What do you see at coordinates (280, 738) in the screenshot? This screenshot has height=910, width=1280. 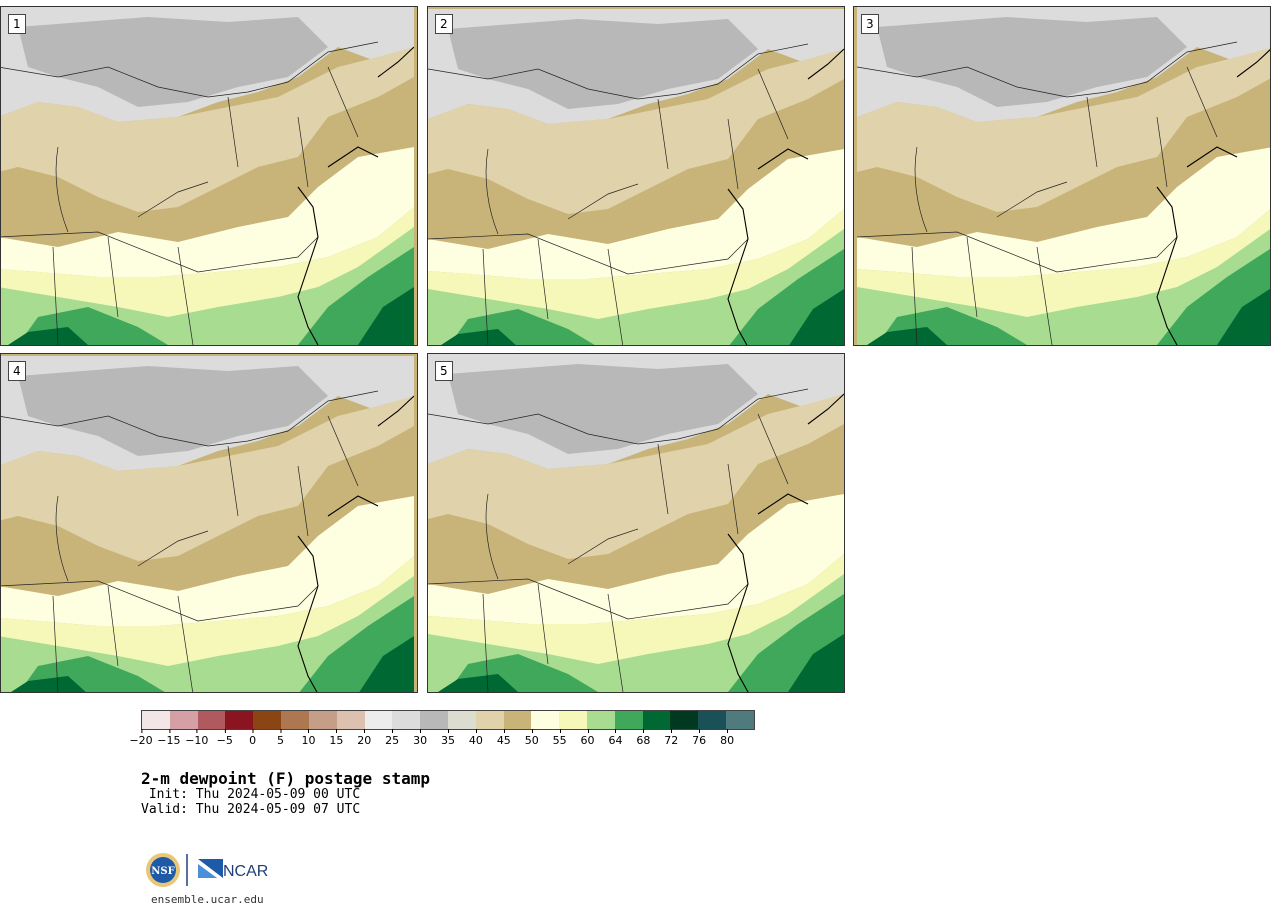 I see `colorbar-tick-label: 5` at bounding box center [280, 738].